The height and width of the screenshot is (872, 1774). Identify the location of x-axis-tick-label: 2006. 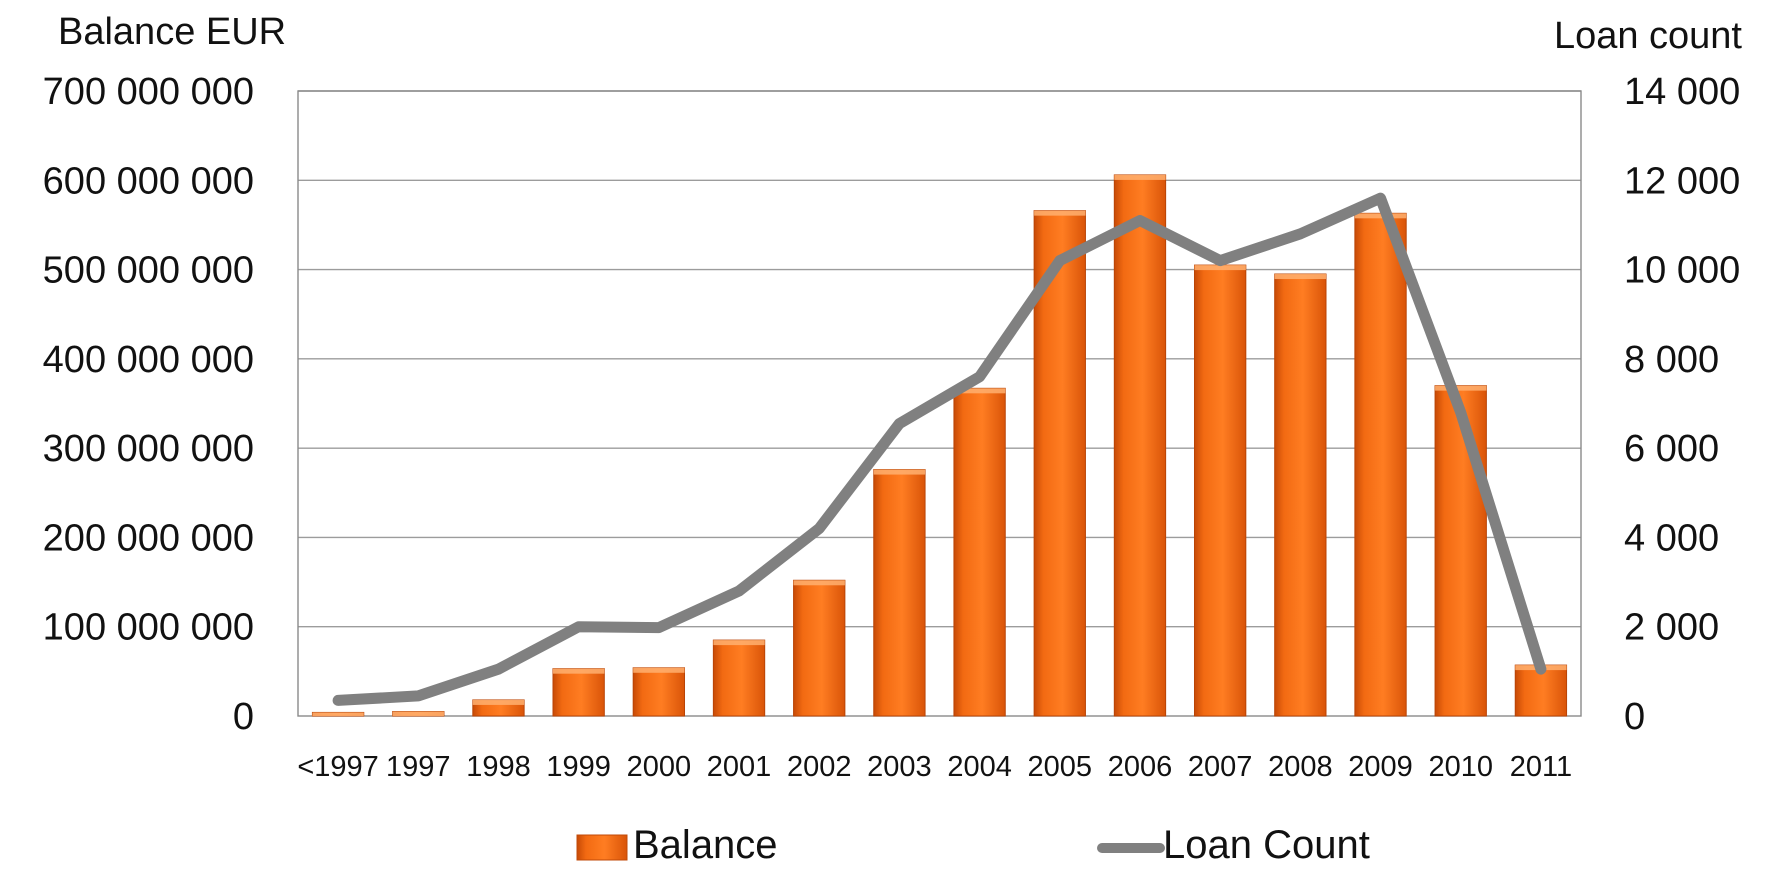
(1140, 767).